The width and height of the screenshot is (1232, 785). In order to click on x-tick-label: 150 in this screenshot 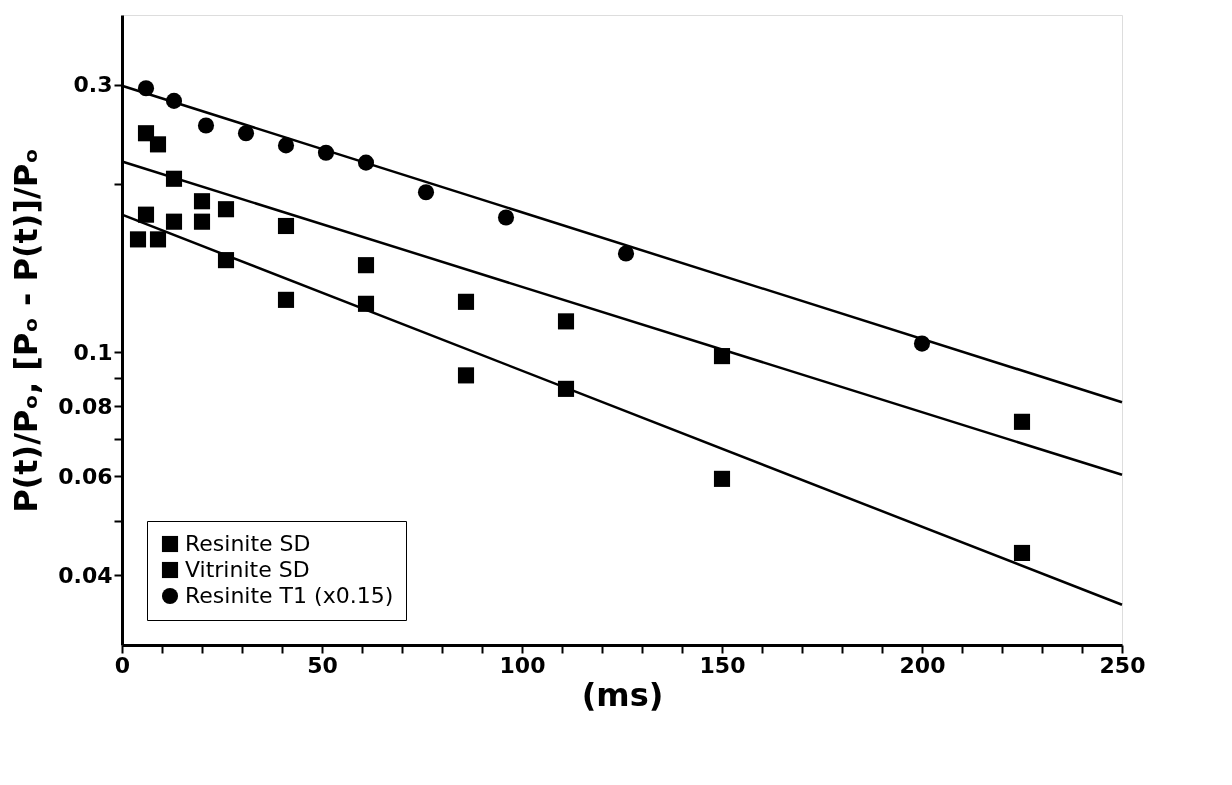, I will do `click(722, 665)`.